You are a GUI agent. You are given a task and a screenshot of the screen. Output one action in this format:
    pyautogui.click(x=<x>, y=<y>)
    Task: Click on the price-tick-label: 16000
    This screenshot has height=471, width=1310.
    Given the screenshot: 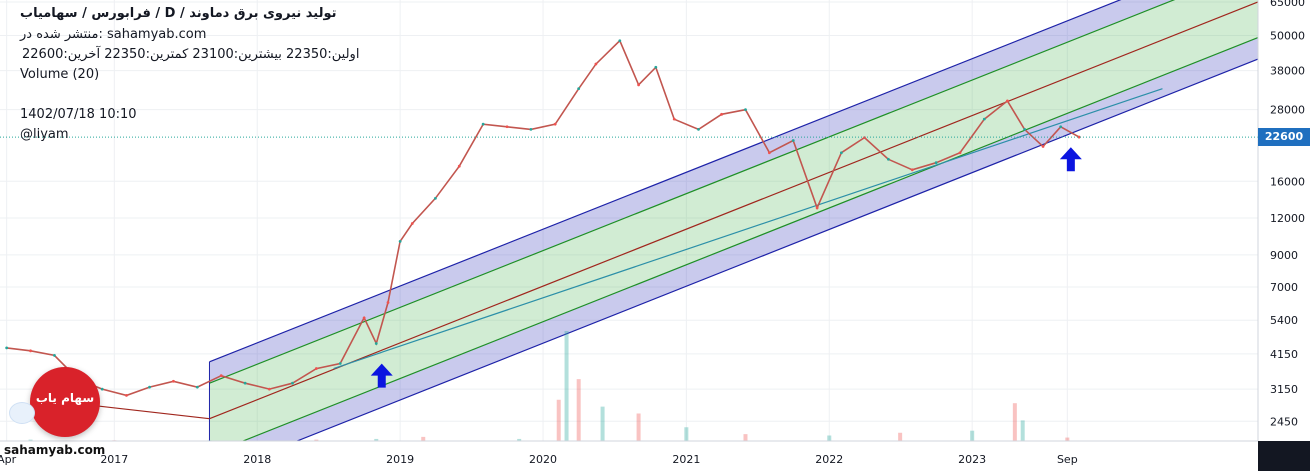 What is the action you would take?
    pyautogui.click(x=1287, y=181)
    